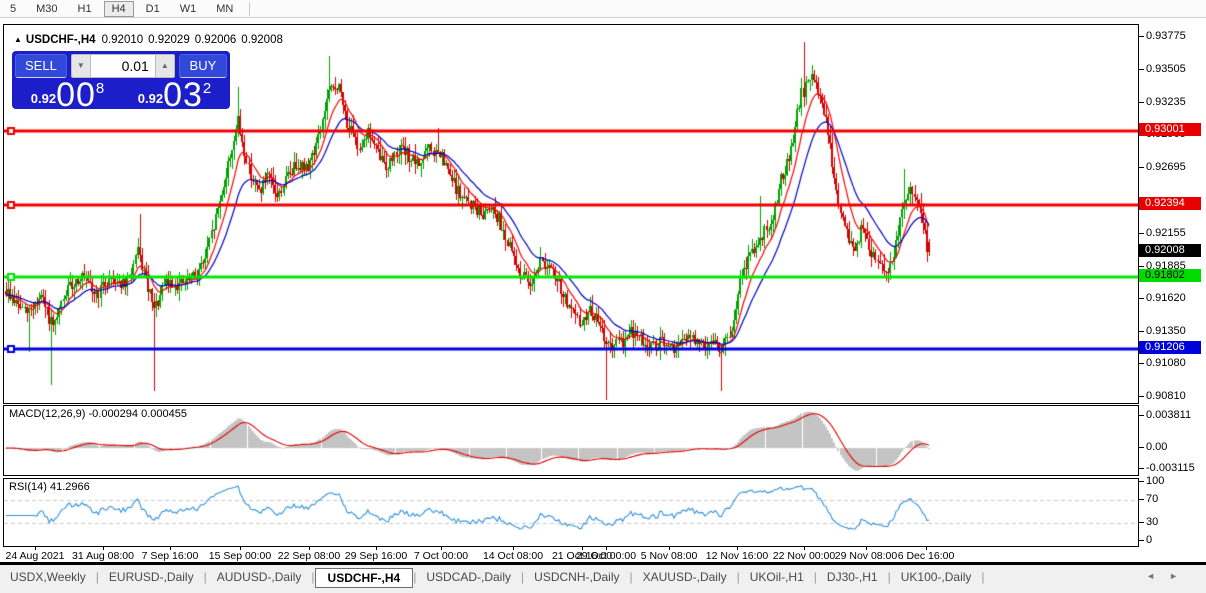 The height and width of the screenshot is (593, 1206). I want to click on chart-tab-ukoil--h1: UKOil-,H1, so click(776, 577).